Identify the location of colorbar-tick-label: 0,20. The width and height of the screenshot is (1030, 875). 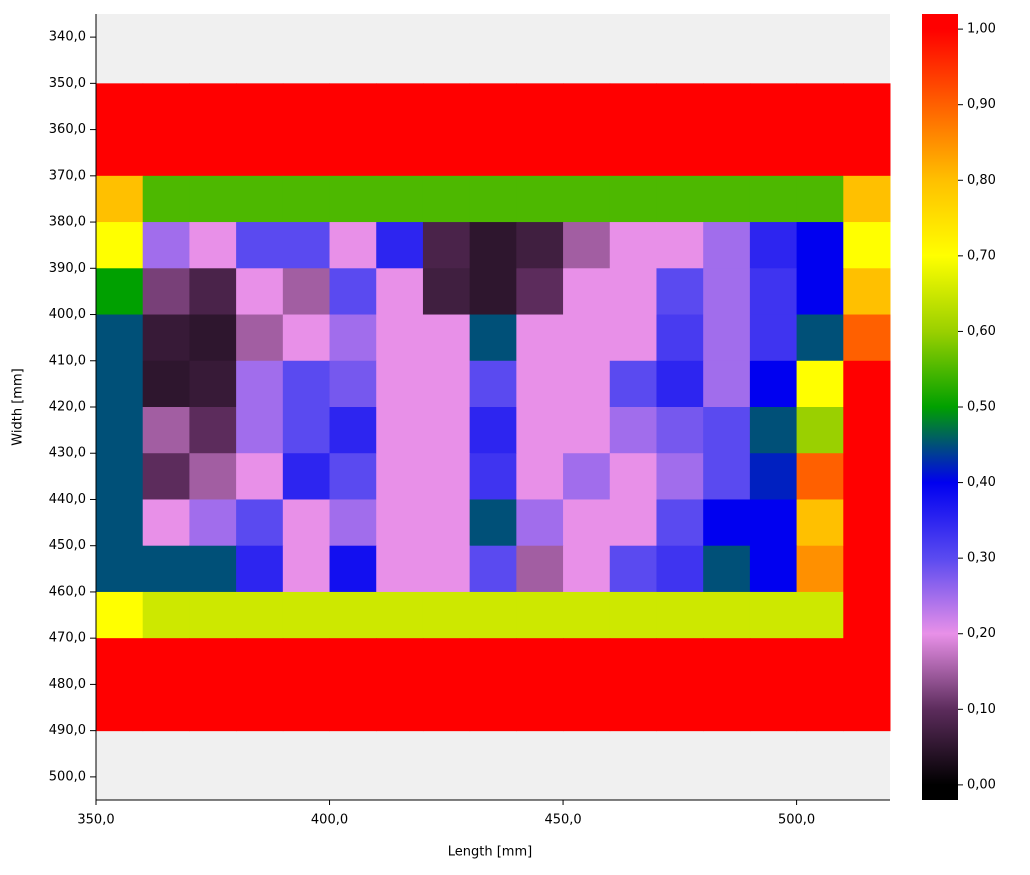
(981, 633).